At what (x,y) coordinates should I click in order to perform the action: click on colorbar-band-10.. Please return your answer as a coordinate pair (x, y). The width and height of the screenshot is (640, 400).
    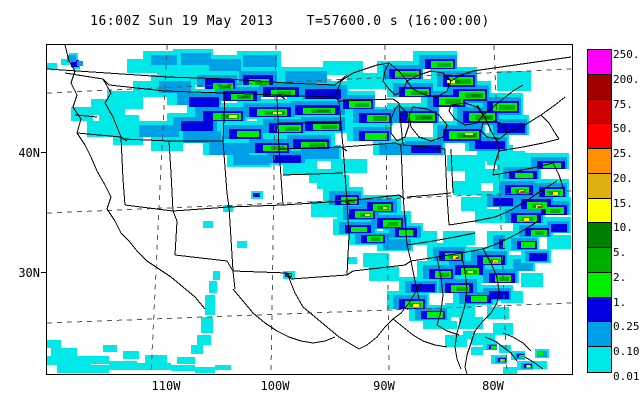
    Looking at the image, I should click on (599, 211).